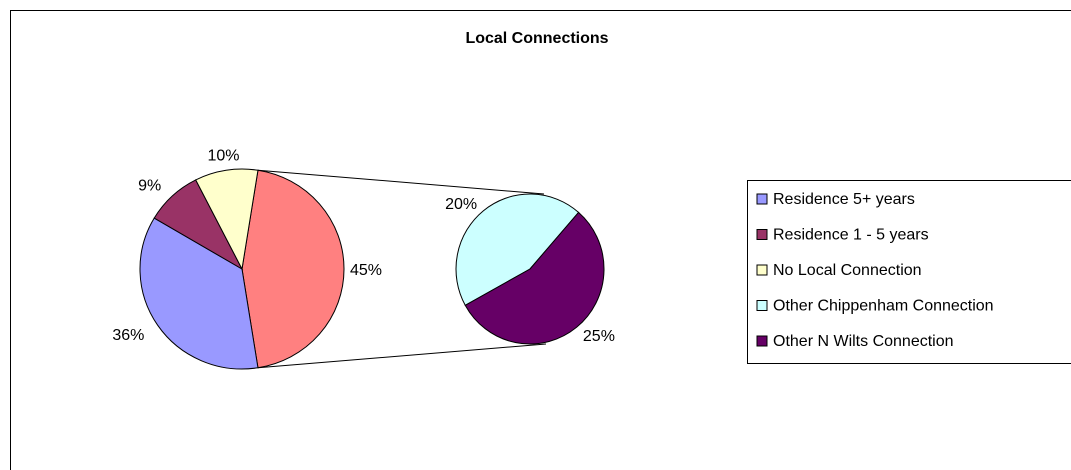 The width and height of the screenshot is (1071, 470). Describe the element at coordinates (223, 155) in the screenshot. I see `data-label-no-local-connection: 10%` at that location.